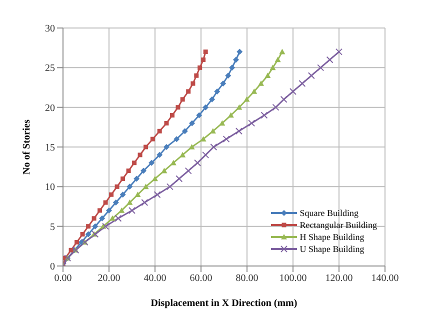 The image size is (433, 324). I want to click on legend-label: U Shape Building, so click(332, 249).